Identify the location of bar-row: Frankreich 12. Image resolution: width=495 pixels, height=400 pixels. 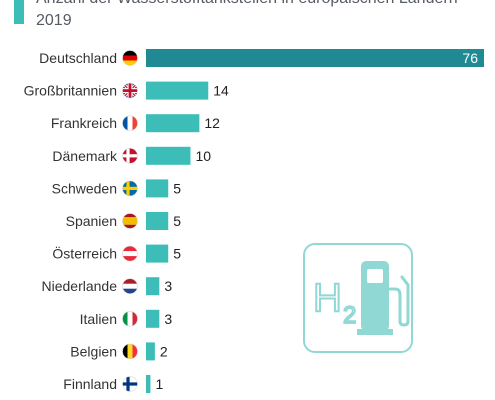
(135, 123).